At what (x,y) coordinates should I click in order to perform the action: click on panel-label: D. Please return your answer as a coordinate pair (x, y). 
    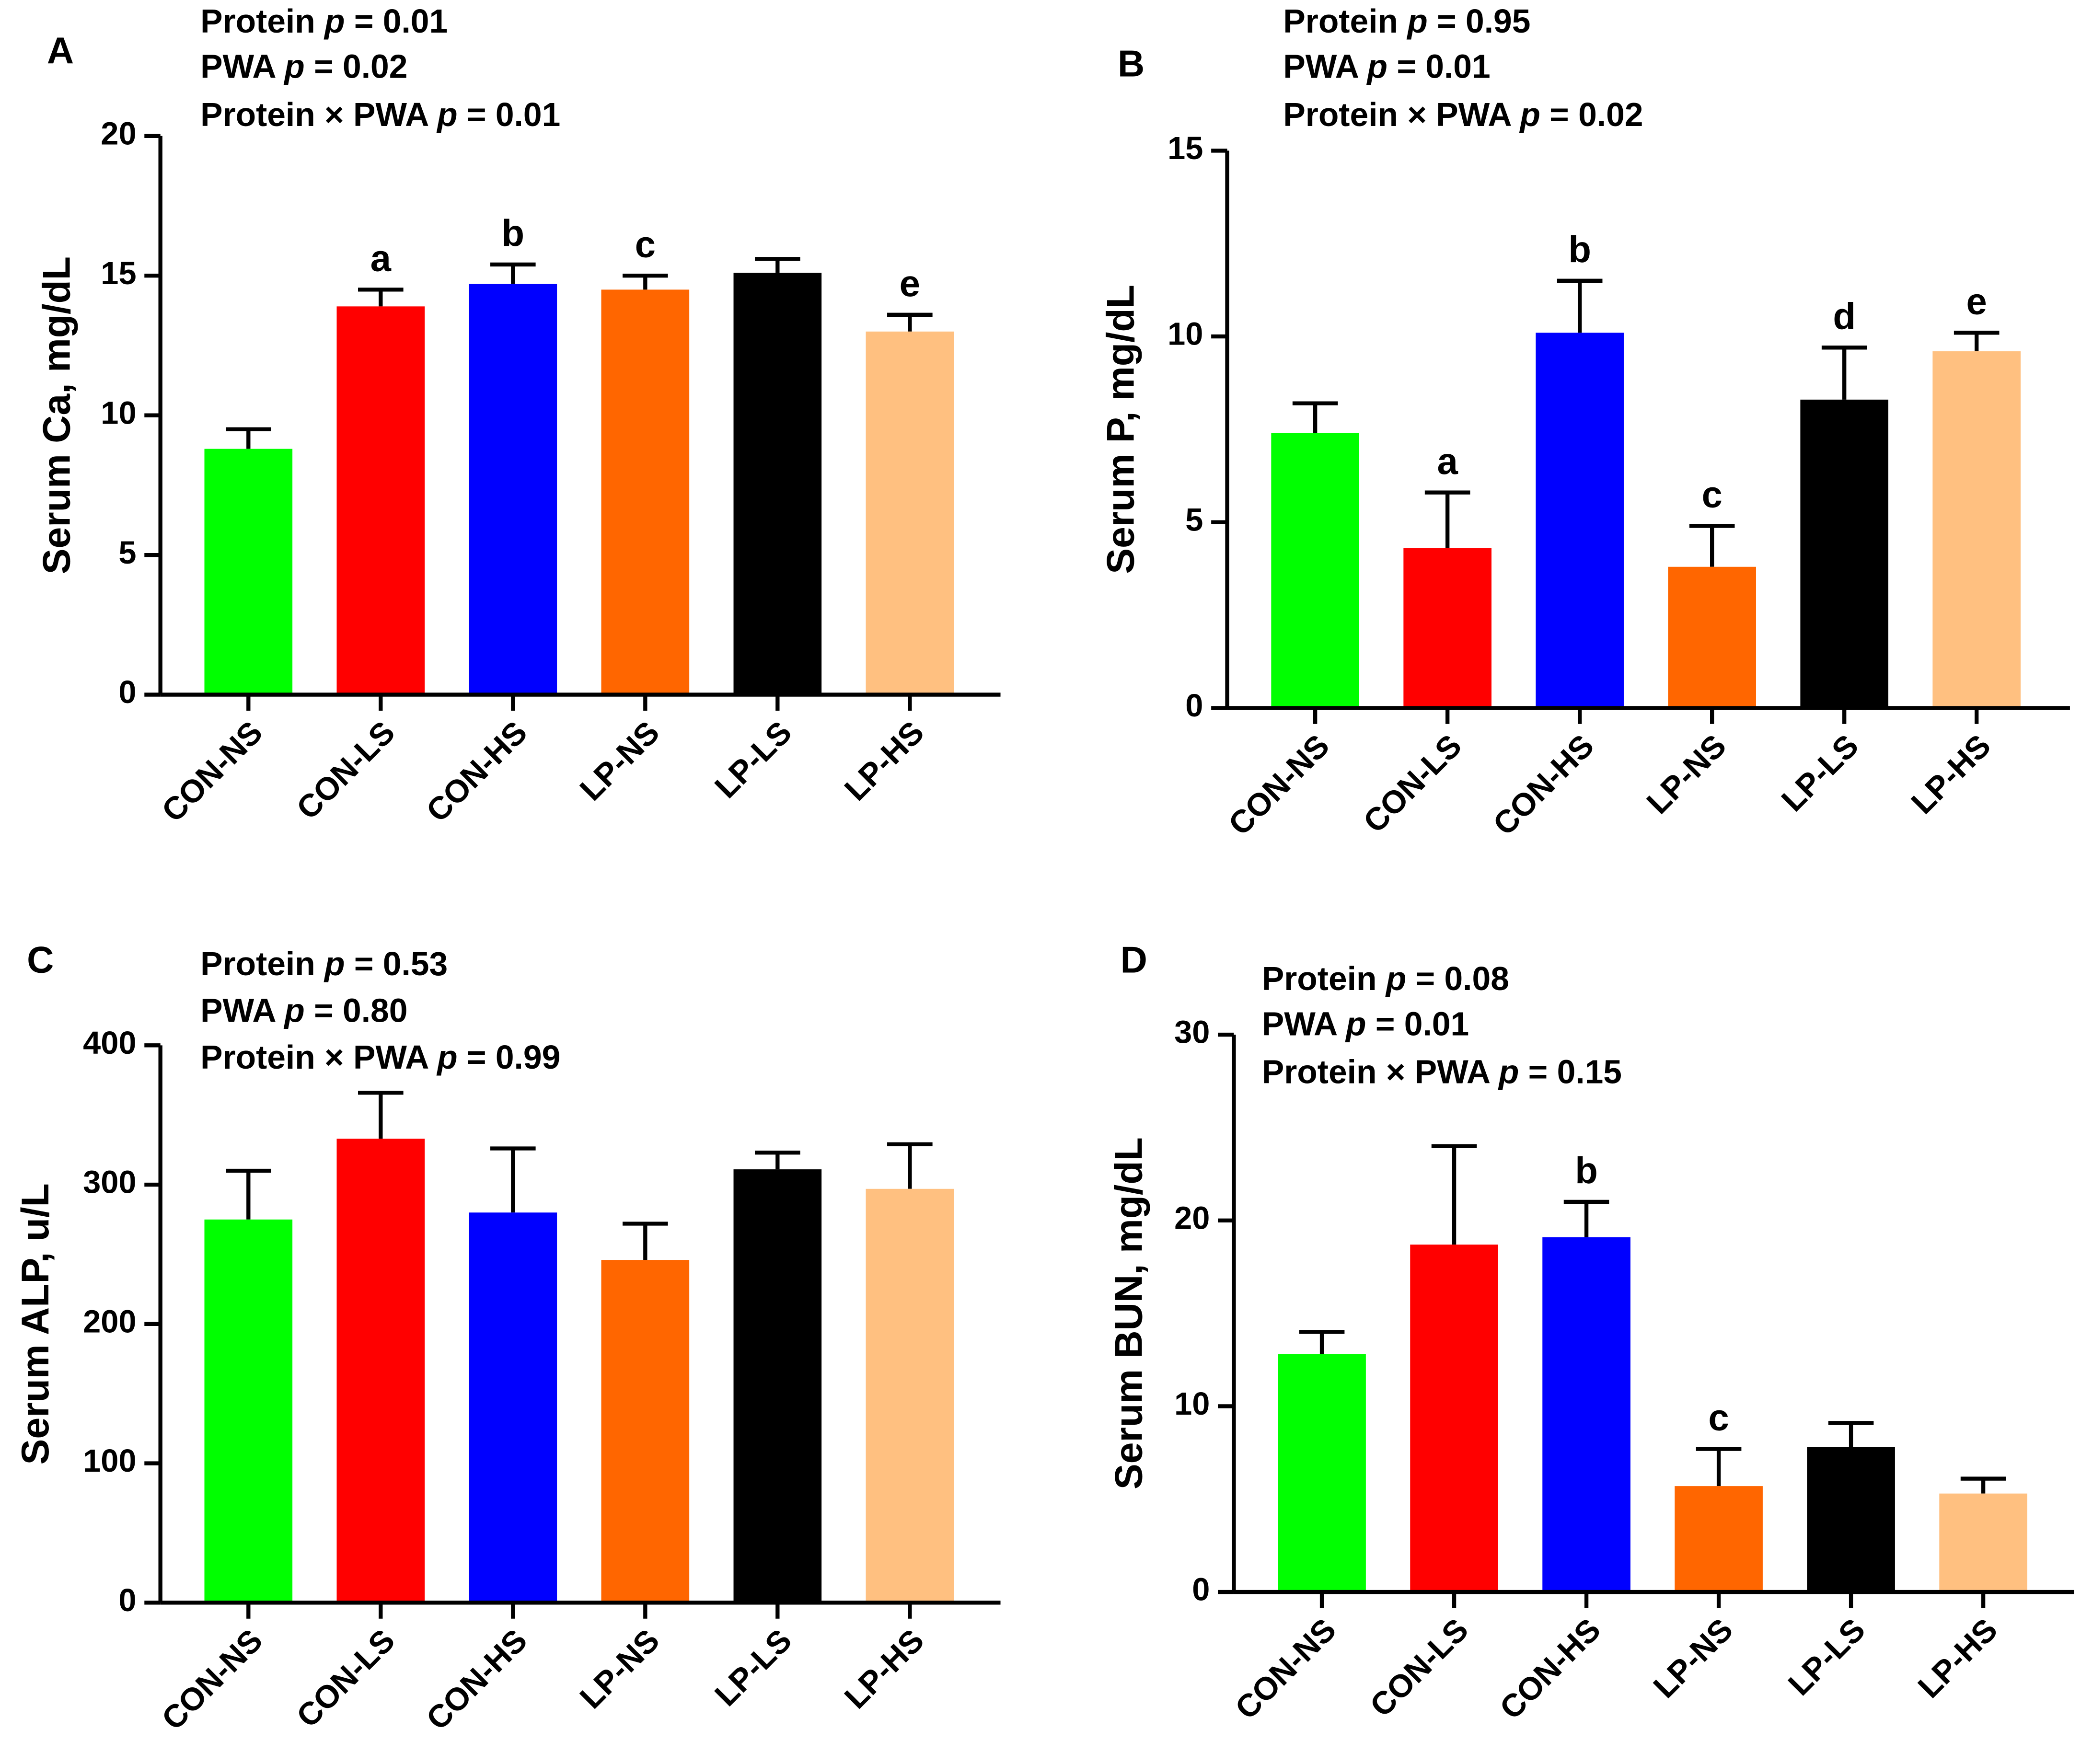
    Looking at the image, I should click on (1134, 959).